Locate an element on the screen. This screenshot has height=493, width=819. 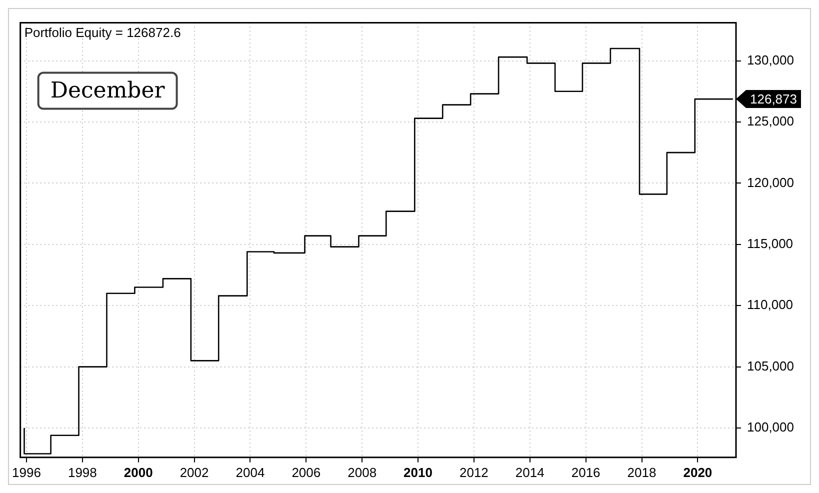
x-tick-label: 2008 is located at coordinates (362, 472).